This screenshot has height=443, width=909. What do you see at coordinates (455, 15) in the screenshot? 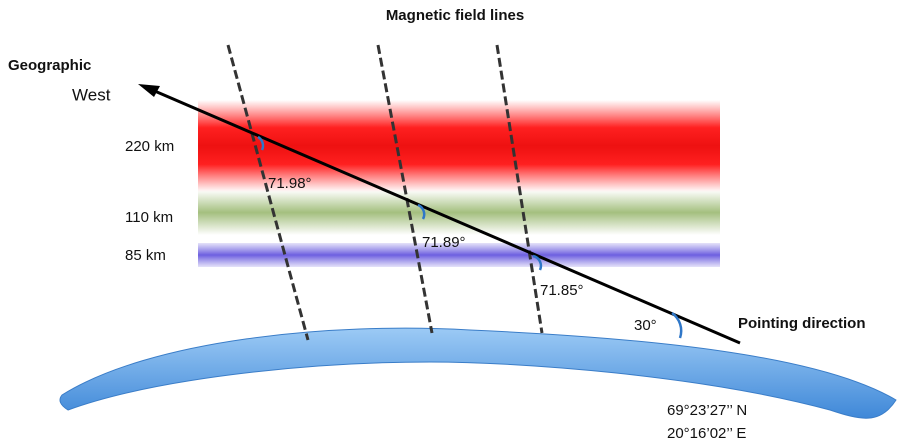
I see `title: Magnetic field lines` at bounding box center [455, 15].